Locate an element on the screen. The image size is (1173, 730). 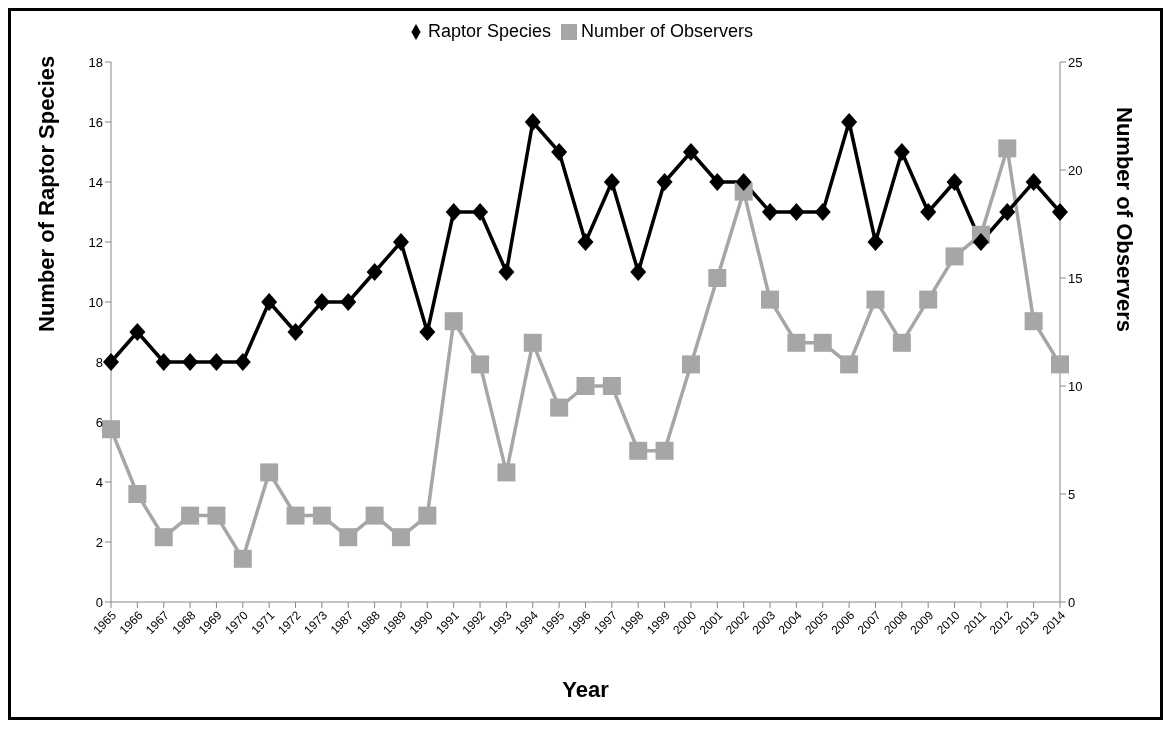
y-tick-label: 18 is located at coordinates (95, 62).